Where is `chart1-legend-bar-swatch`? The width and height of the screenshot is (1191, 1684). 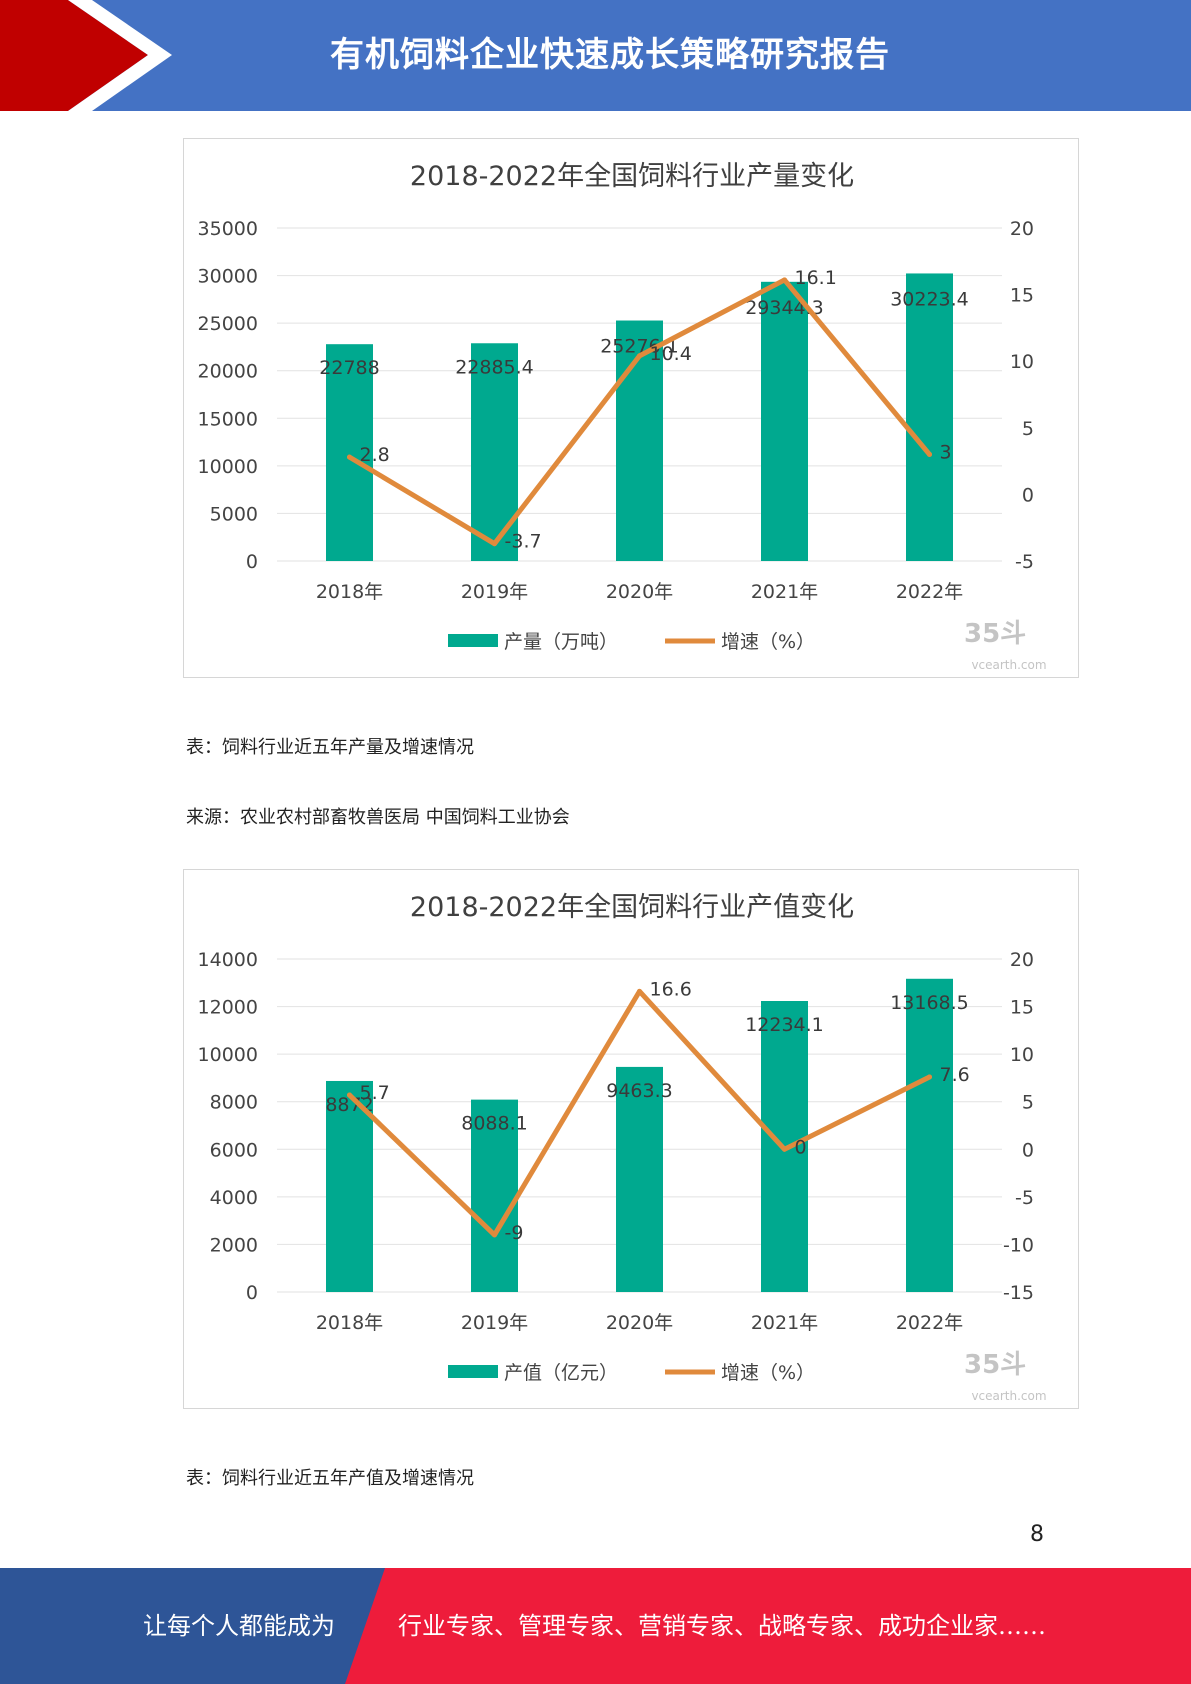
chart1-legend-bar-swatch is located at coordinates (473, 640).